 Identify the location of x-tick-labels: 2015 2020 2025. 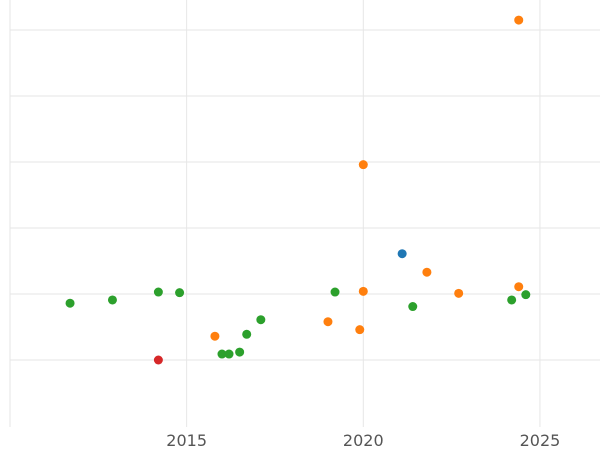
(363, 440).